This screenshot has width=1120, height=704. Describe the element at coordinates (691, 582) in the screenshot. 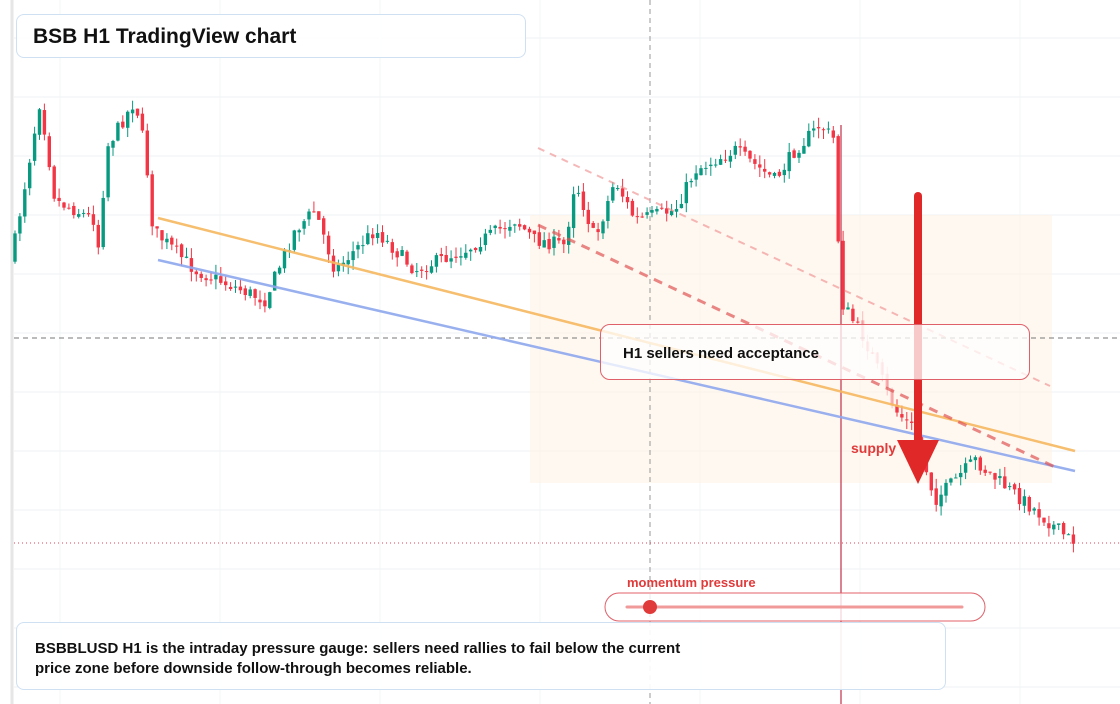

I see `gauge-label: momentum pressure` at that location.